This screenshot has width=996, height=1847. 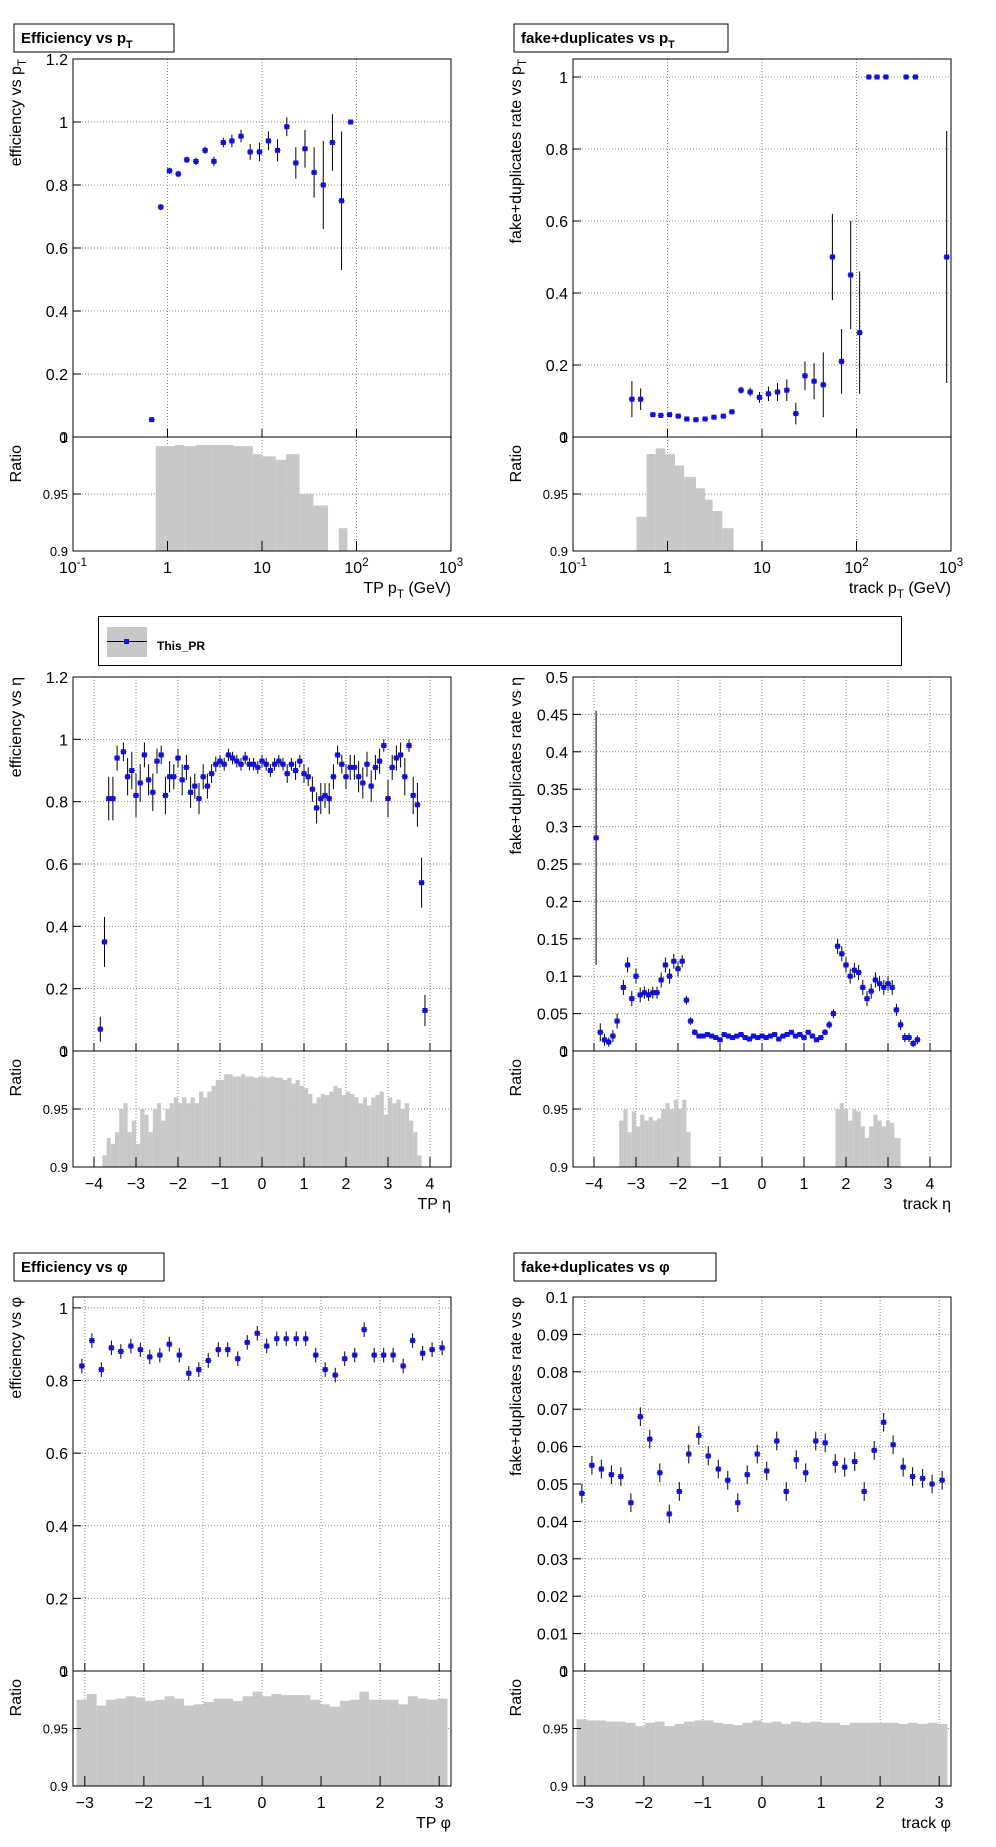 I want to click on ratio-y-tick-label: 0.9, so click(x=559, y=551).